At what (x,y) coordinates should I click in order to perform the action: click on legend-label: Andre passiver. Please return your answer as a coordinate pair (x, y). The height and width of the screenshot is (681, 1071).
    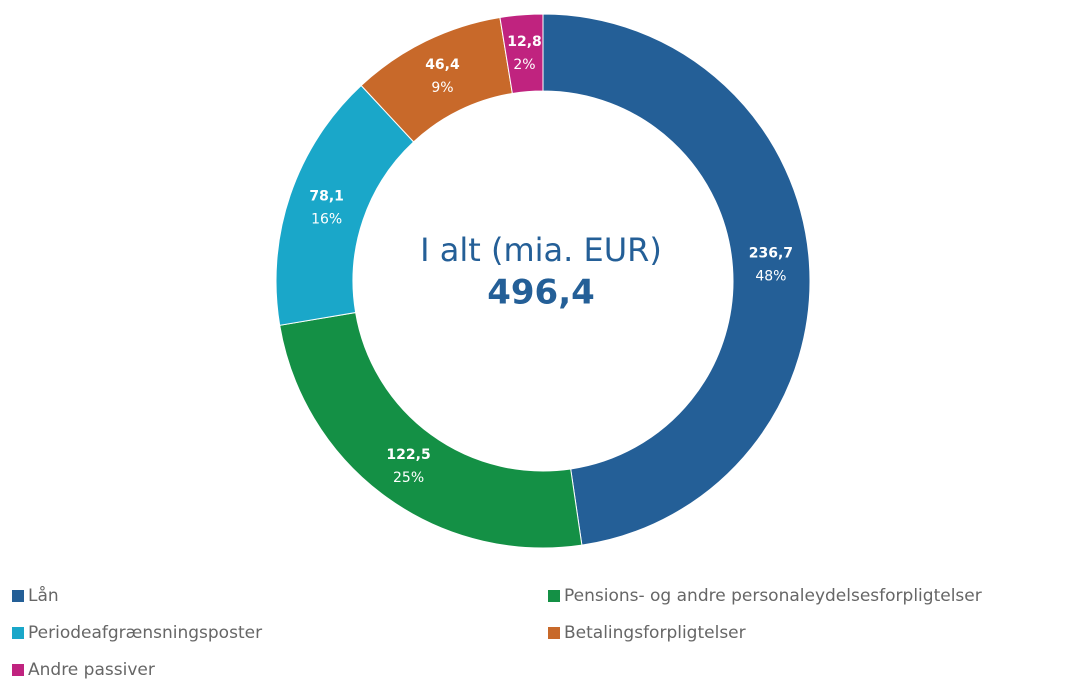
    Looking at the image, I should click on (91, 670).